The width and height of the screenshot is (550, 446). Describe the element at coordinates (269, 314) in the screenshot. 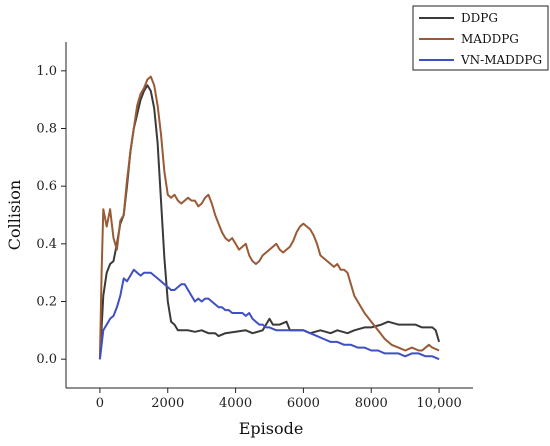

I see `series-line-vn-maddpg` at that location.